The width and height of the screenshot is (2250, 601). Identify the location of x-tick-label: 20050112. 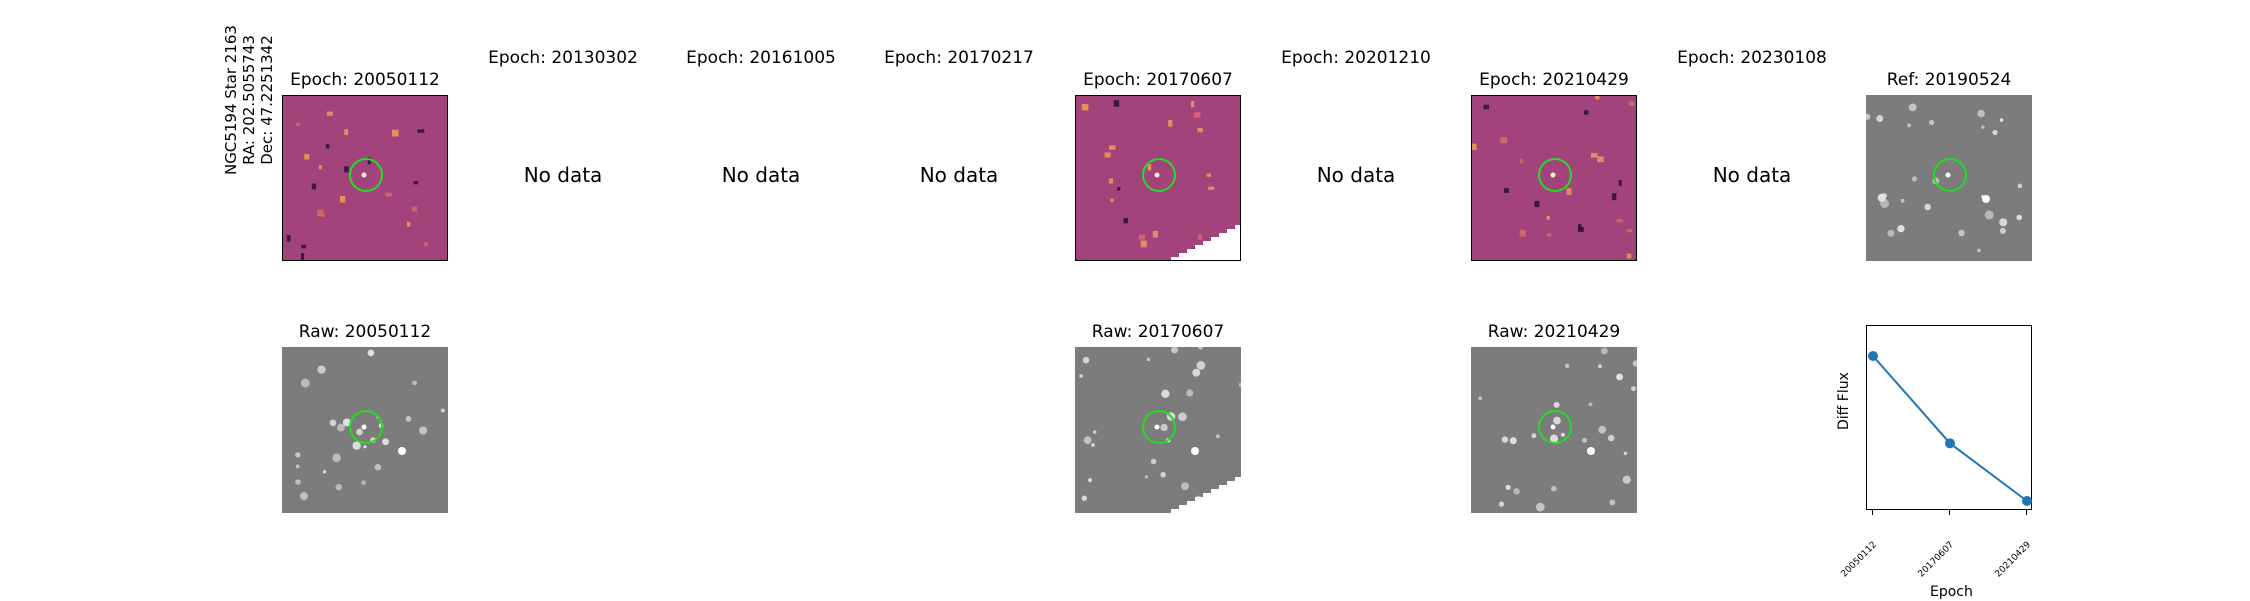
(1859, 560).